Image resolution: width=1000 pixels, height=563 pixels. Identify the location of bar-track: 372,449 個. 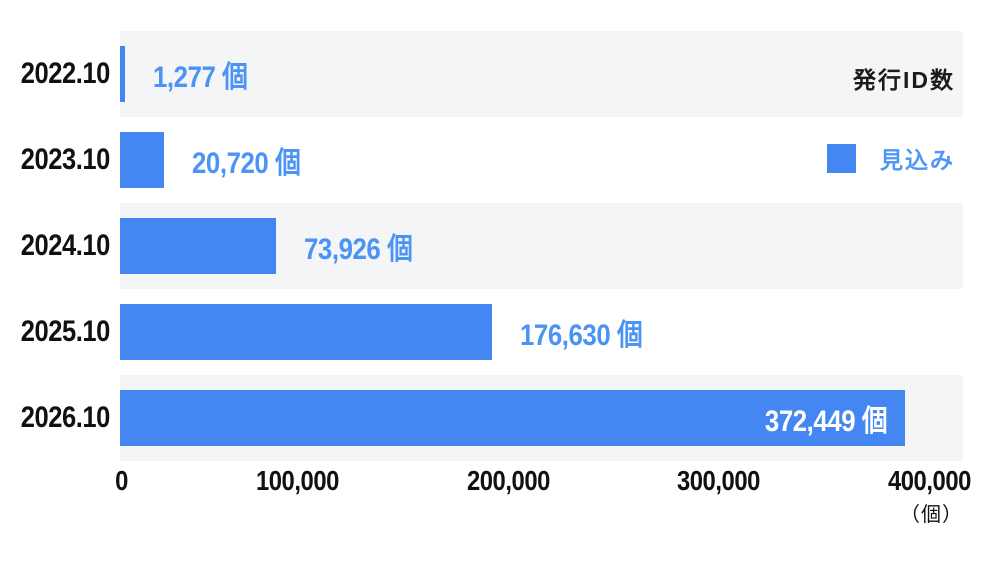
(541, 418).